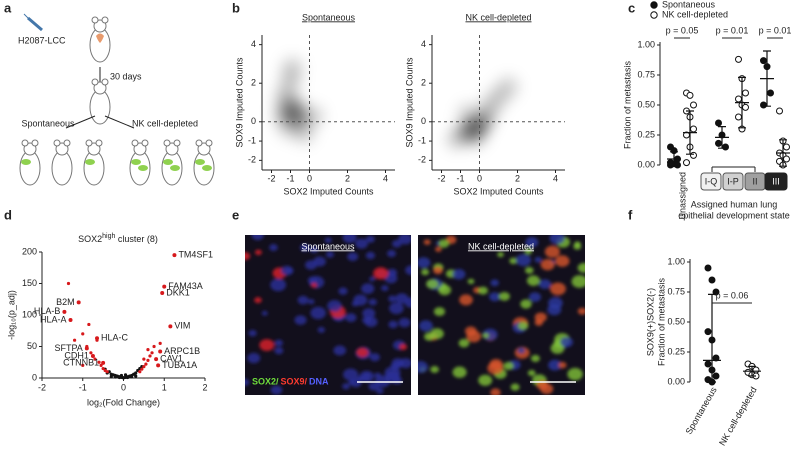 The image size is (800, 454). What do you see at coordinates (29, 314) in the screenshot?
I see `y-tick-label: 100` at bounding box center [29, 314].